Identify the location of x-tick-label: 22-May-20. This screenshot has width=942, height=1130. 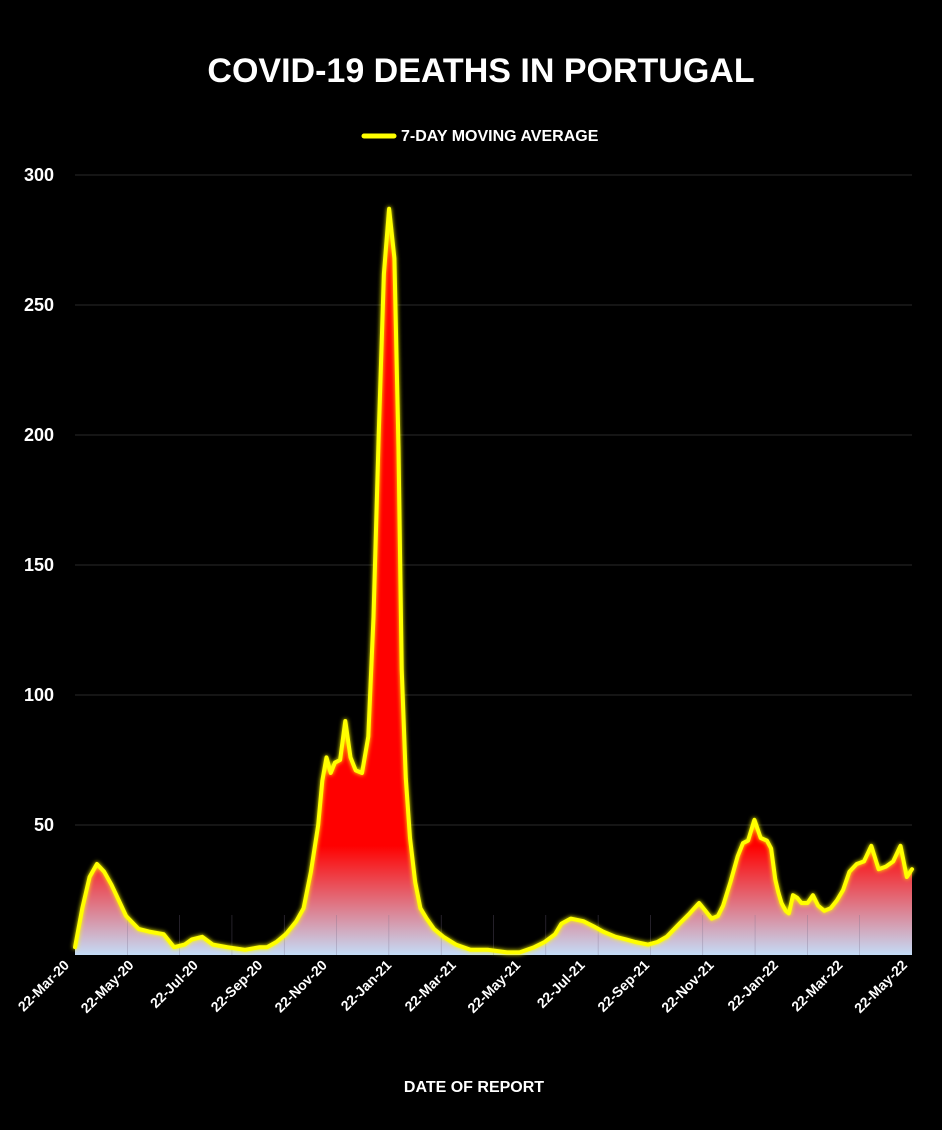
(106, 986).